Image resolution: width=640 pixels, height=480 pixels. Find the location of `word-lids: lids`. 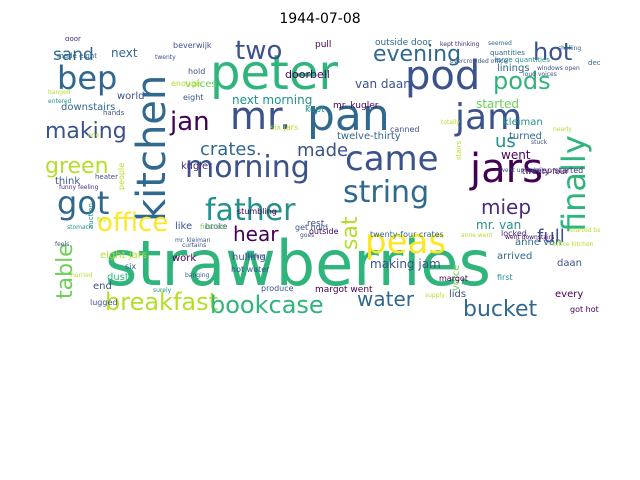

word-lids: lids is located at coordinates (457, 294).